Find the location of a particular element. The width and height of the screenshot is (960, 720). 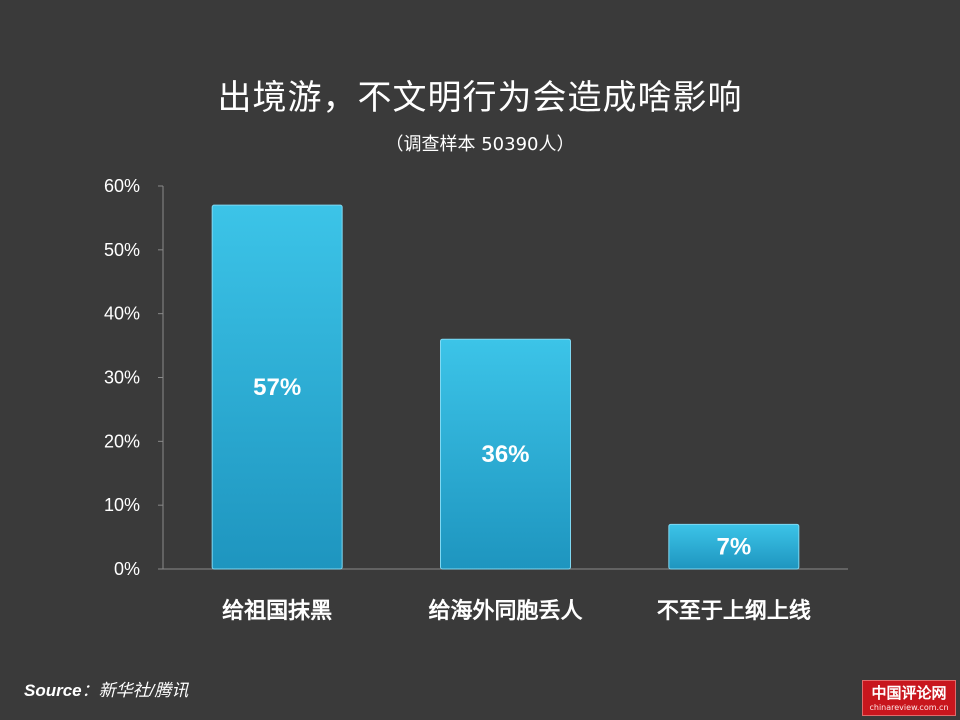

y-tick-label: 30% is located at coordinates (122, 378).